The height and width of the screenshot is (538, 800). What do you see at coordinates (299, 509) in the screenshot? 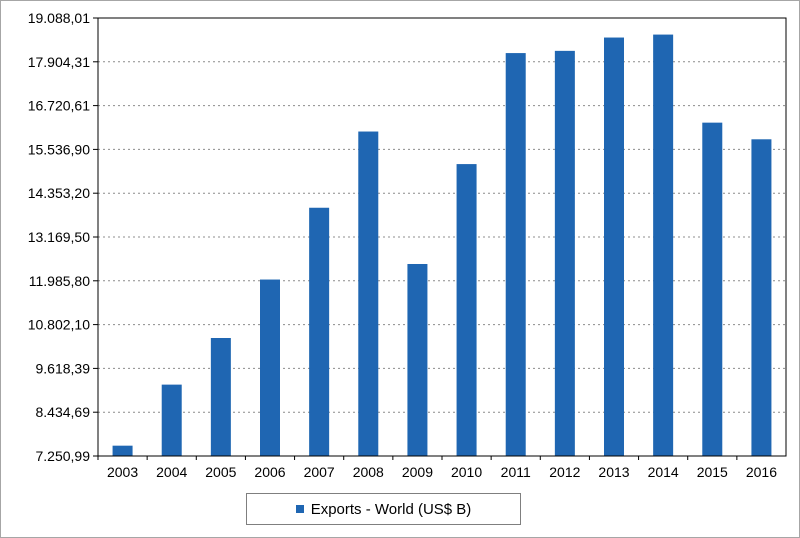
I see `legend-swatch` at bounding box center [299, 509].